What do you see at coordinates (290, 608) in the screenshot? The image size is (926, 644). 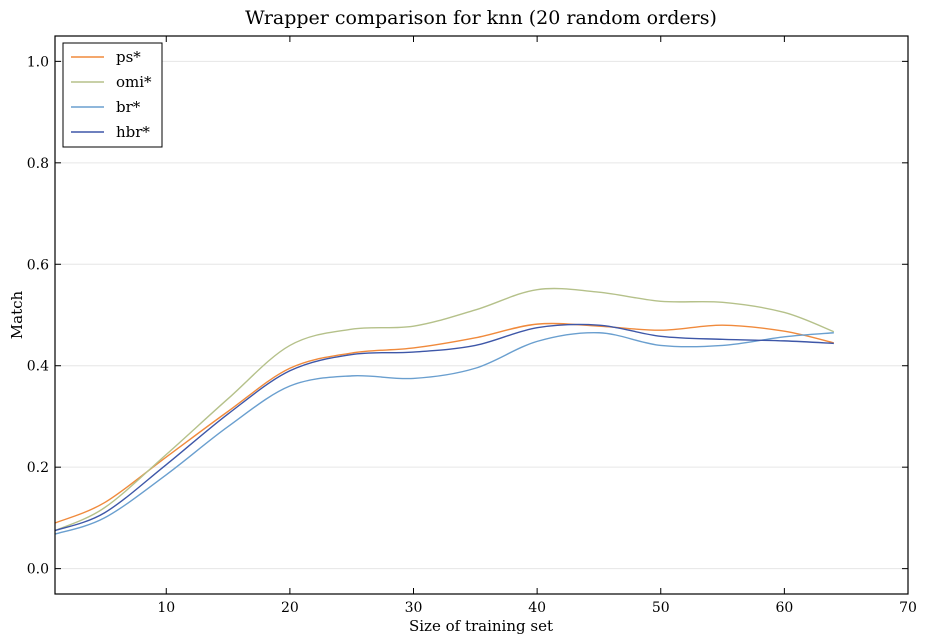 I see `x-tick-label: 20` at bounding box center [290, 608].